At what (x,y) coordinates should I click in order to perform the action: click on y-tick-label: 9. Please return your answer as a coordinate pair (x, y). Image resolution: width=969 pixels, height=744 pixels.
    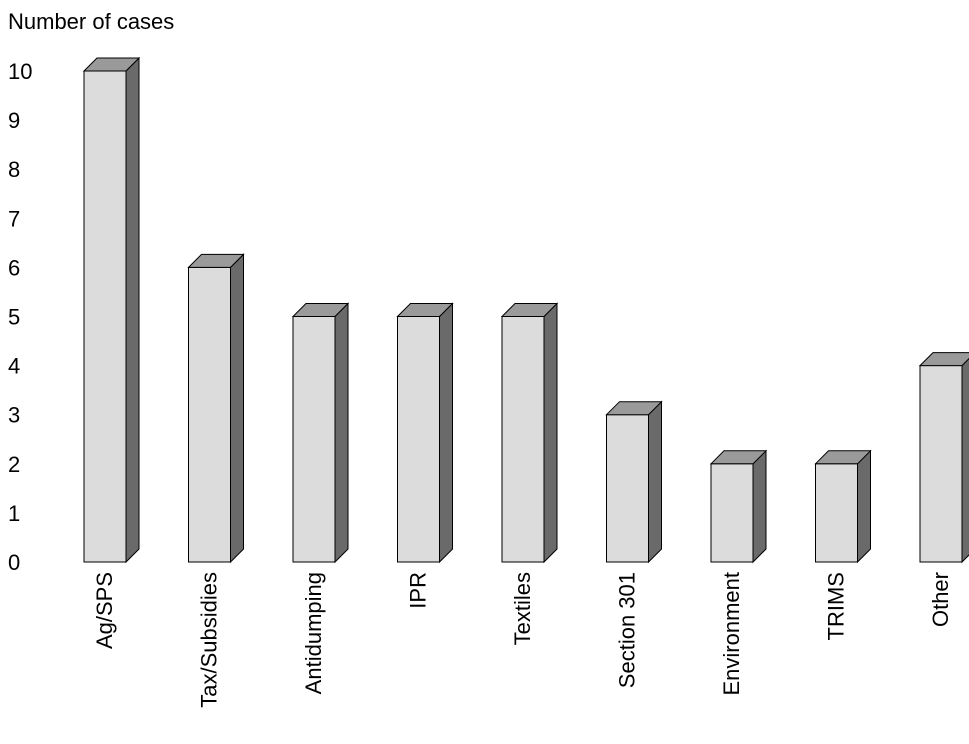
    Looking at the image, I should click on (14, 120).